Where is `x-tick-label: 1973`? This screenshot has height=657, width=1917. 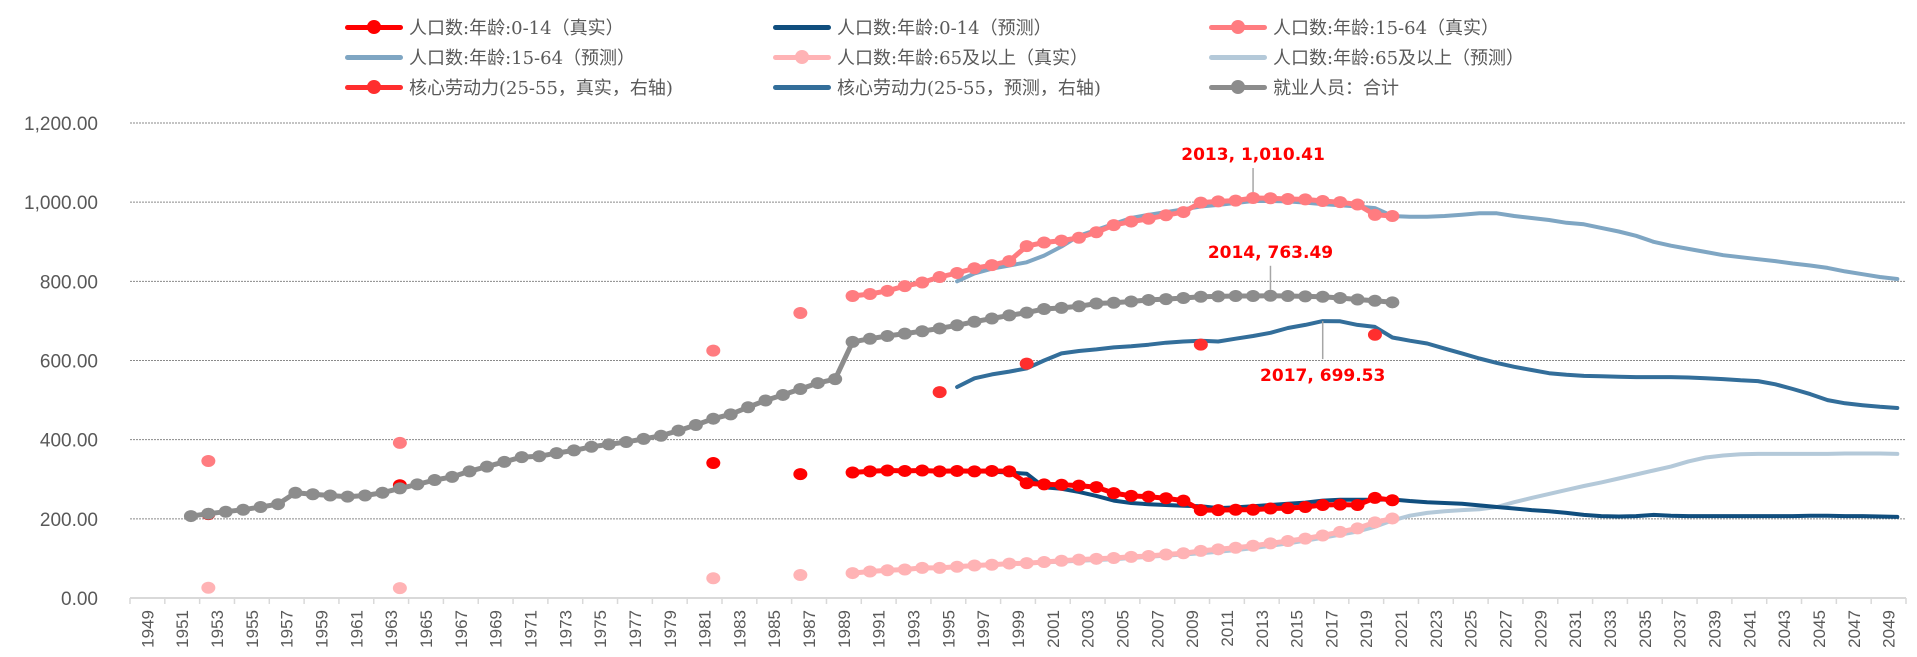 x-tick-label: 1973 is located at coordinates (565, 629).